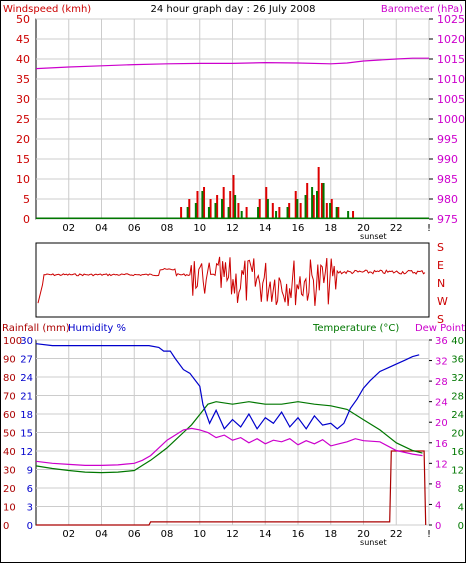 The image size is (466, 563). What do you see at coordinates (447, 199) in the screenshot?
I see `barometer-tick-label: 980` at bounding box center [447, 199].